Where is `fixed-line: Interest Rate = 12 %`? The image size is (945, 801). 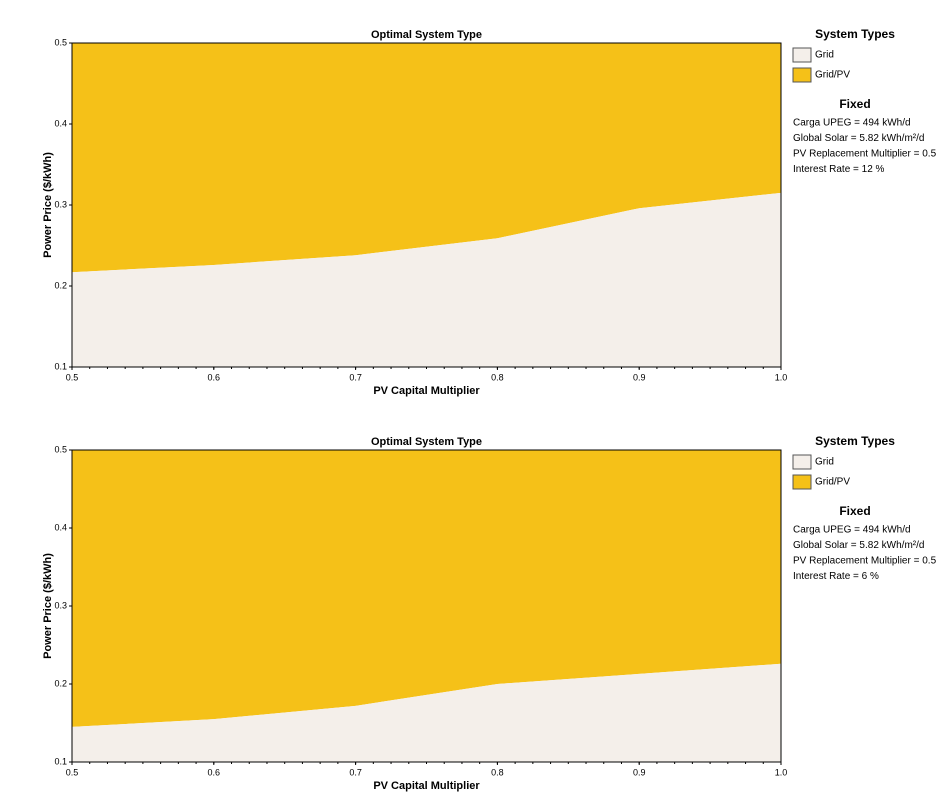
fixed-line: Interest Rate = 12 % is located at coordinates (839, 169).